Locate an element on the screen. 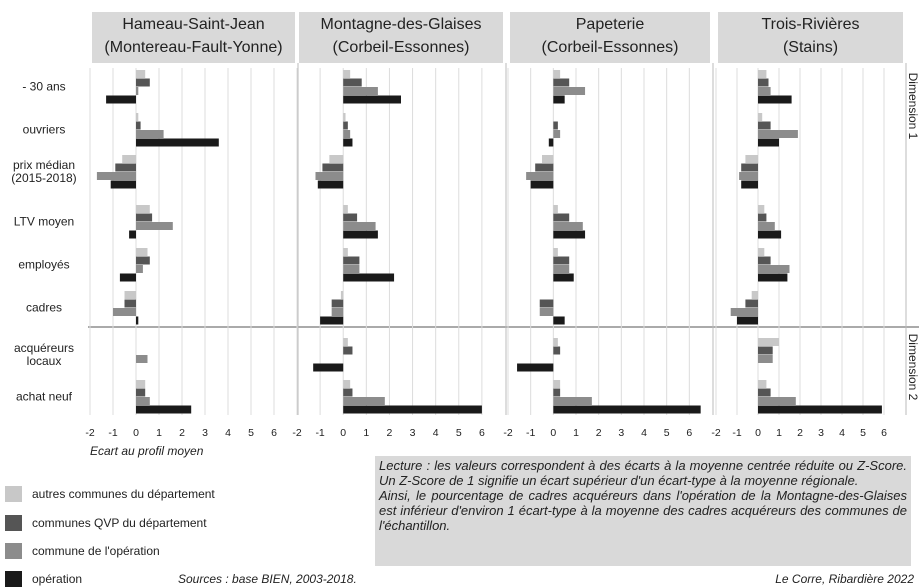 This screenshot has width=919, height=588. category-label: achat neuf is located at coordinates (44, 396).